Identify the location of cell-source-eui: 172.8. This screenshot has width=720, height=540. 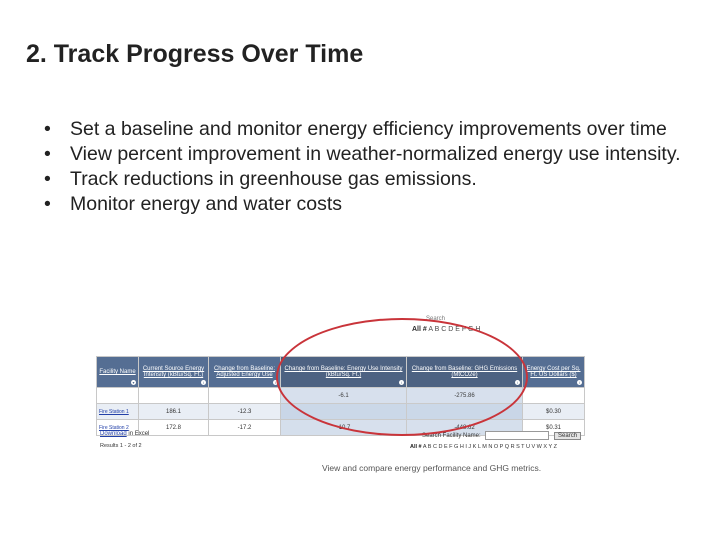
(173, 427).